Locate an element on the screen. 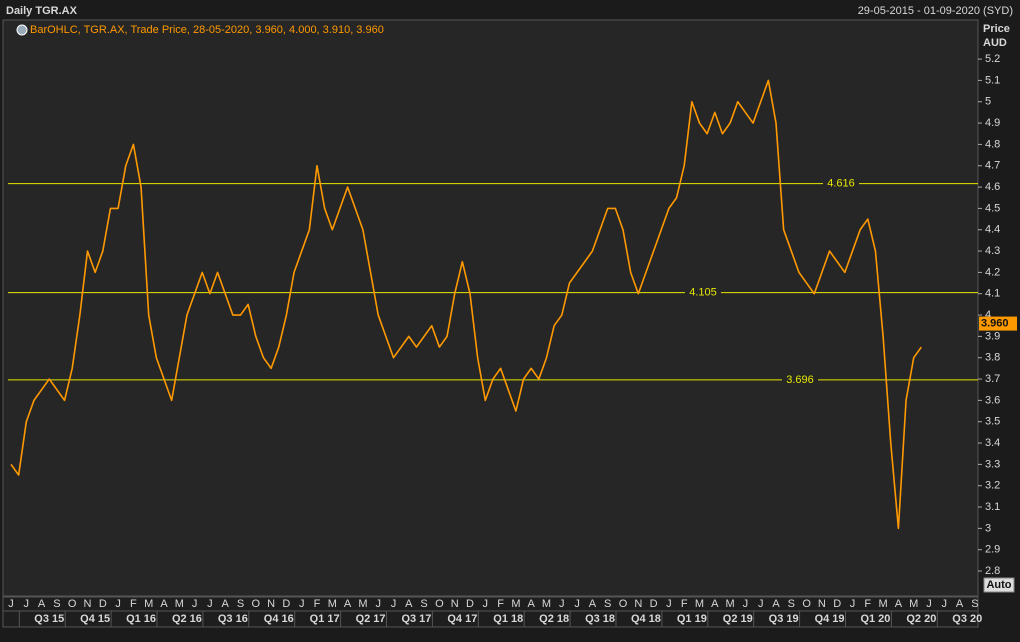 The width and height of the screenshot is (1020, 642). y-tick-label: 3.5 is located at coordinates (992, 422).